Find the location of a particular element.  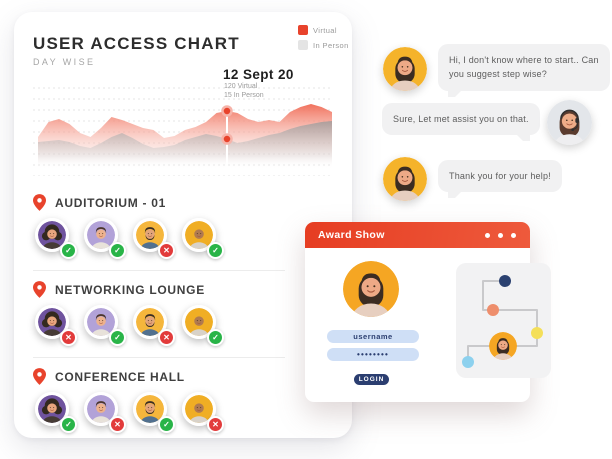

venue-section-header: NETWORKING LOUNGE is located at coordinates (166, 289).